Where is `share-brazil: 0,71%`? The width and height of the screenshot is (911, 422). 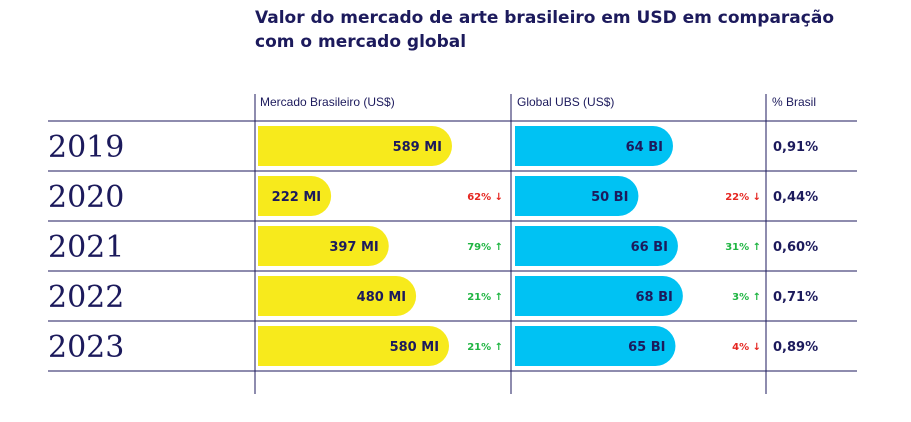 share-brazil: 0,71% is located at coordinates (795, 297).